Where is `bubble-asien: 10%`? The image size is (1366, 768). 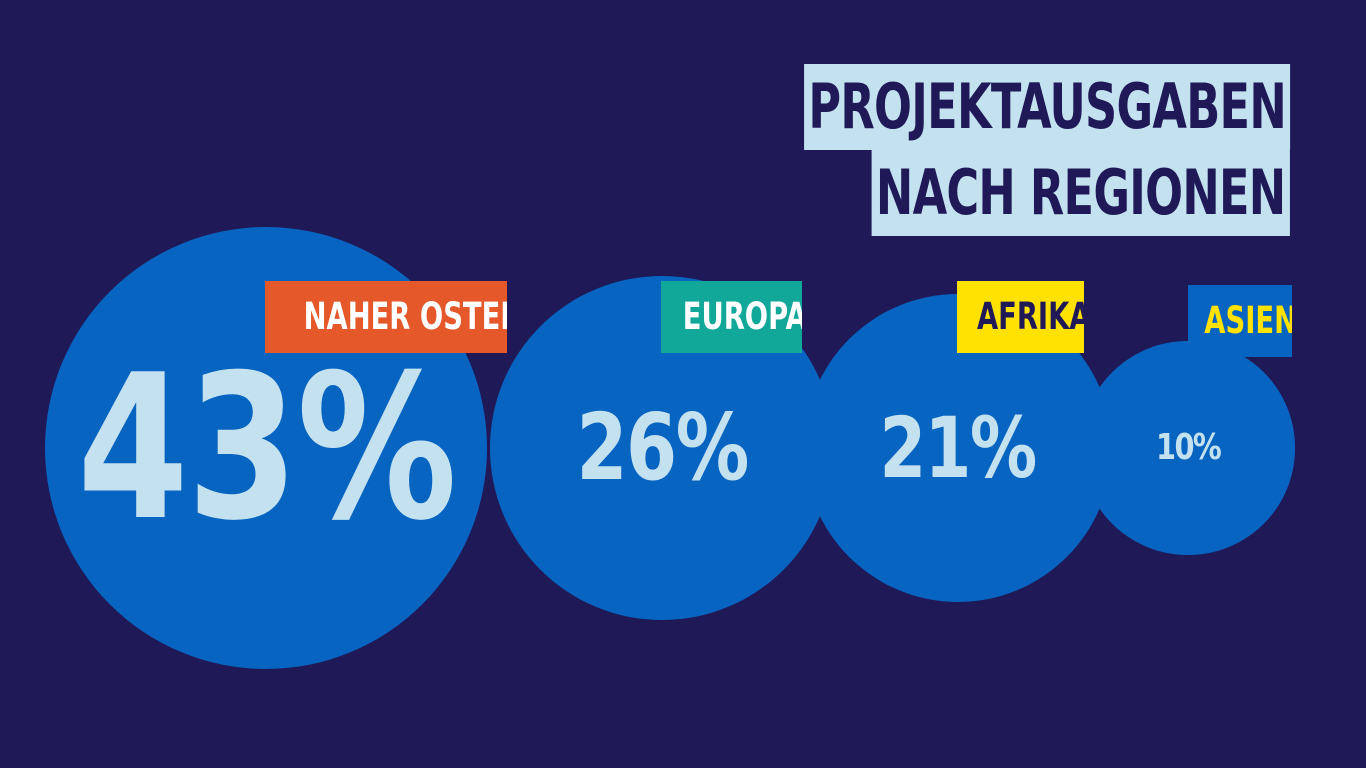 bubble-asien: 10% is located at coordinates (1188, 448).